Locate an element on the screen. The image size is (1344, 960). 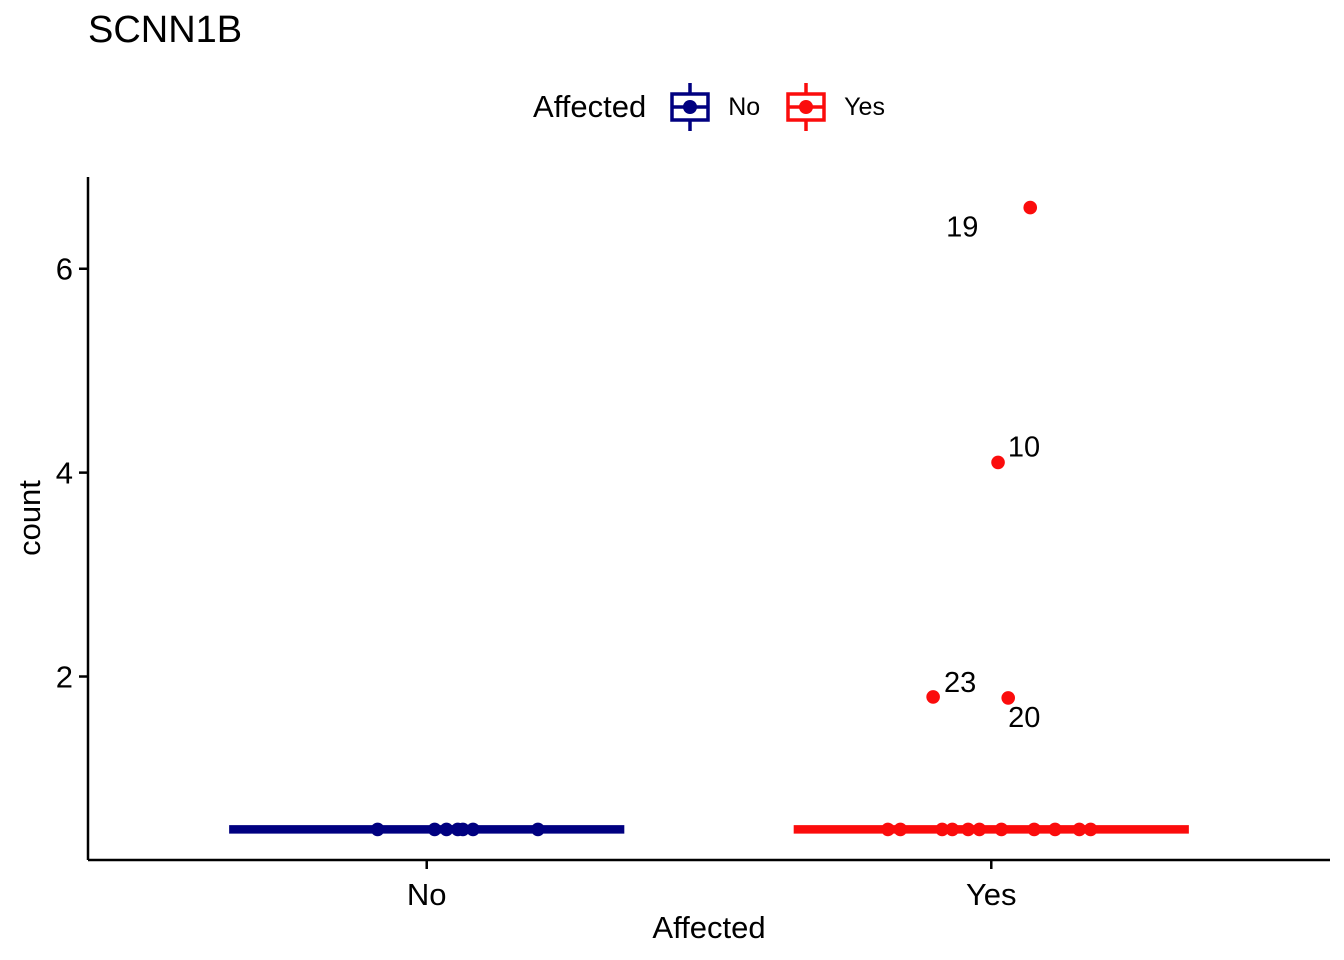
x-tick-label: No is located at coordinates (427, 894).